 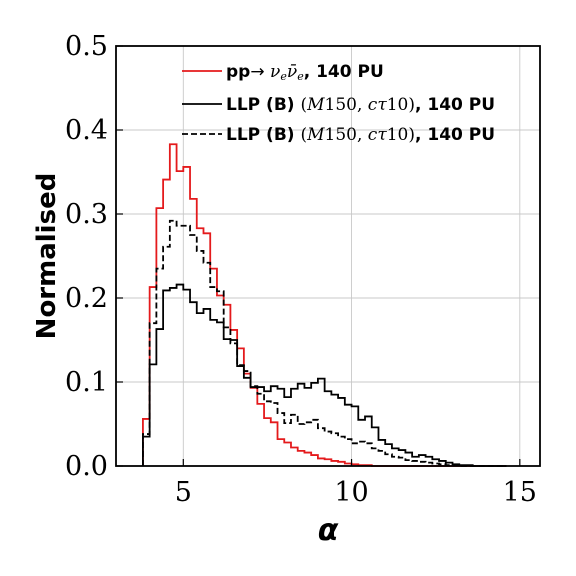 I want to click on x-tick-label: 15, so click(x=520, y=492).